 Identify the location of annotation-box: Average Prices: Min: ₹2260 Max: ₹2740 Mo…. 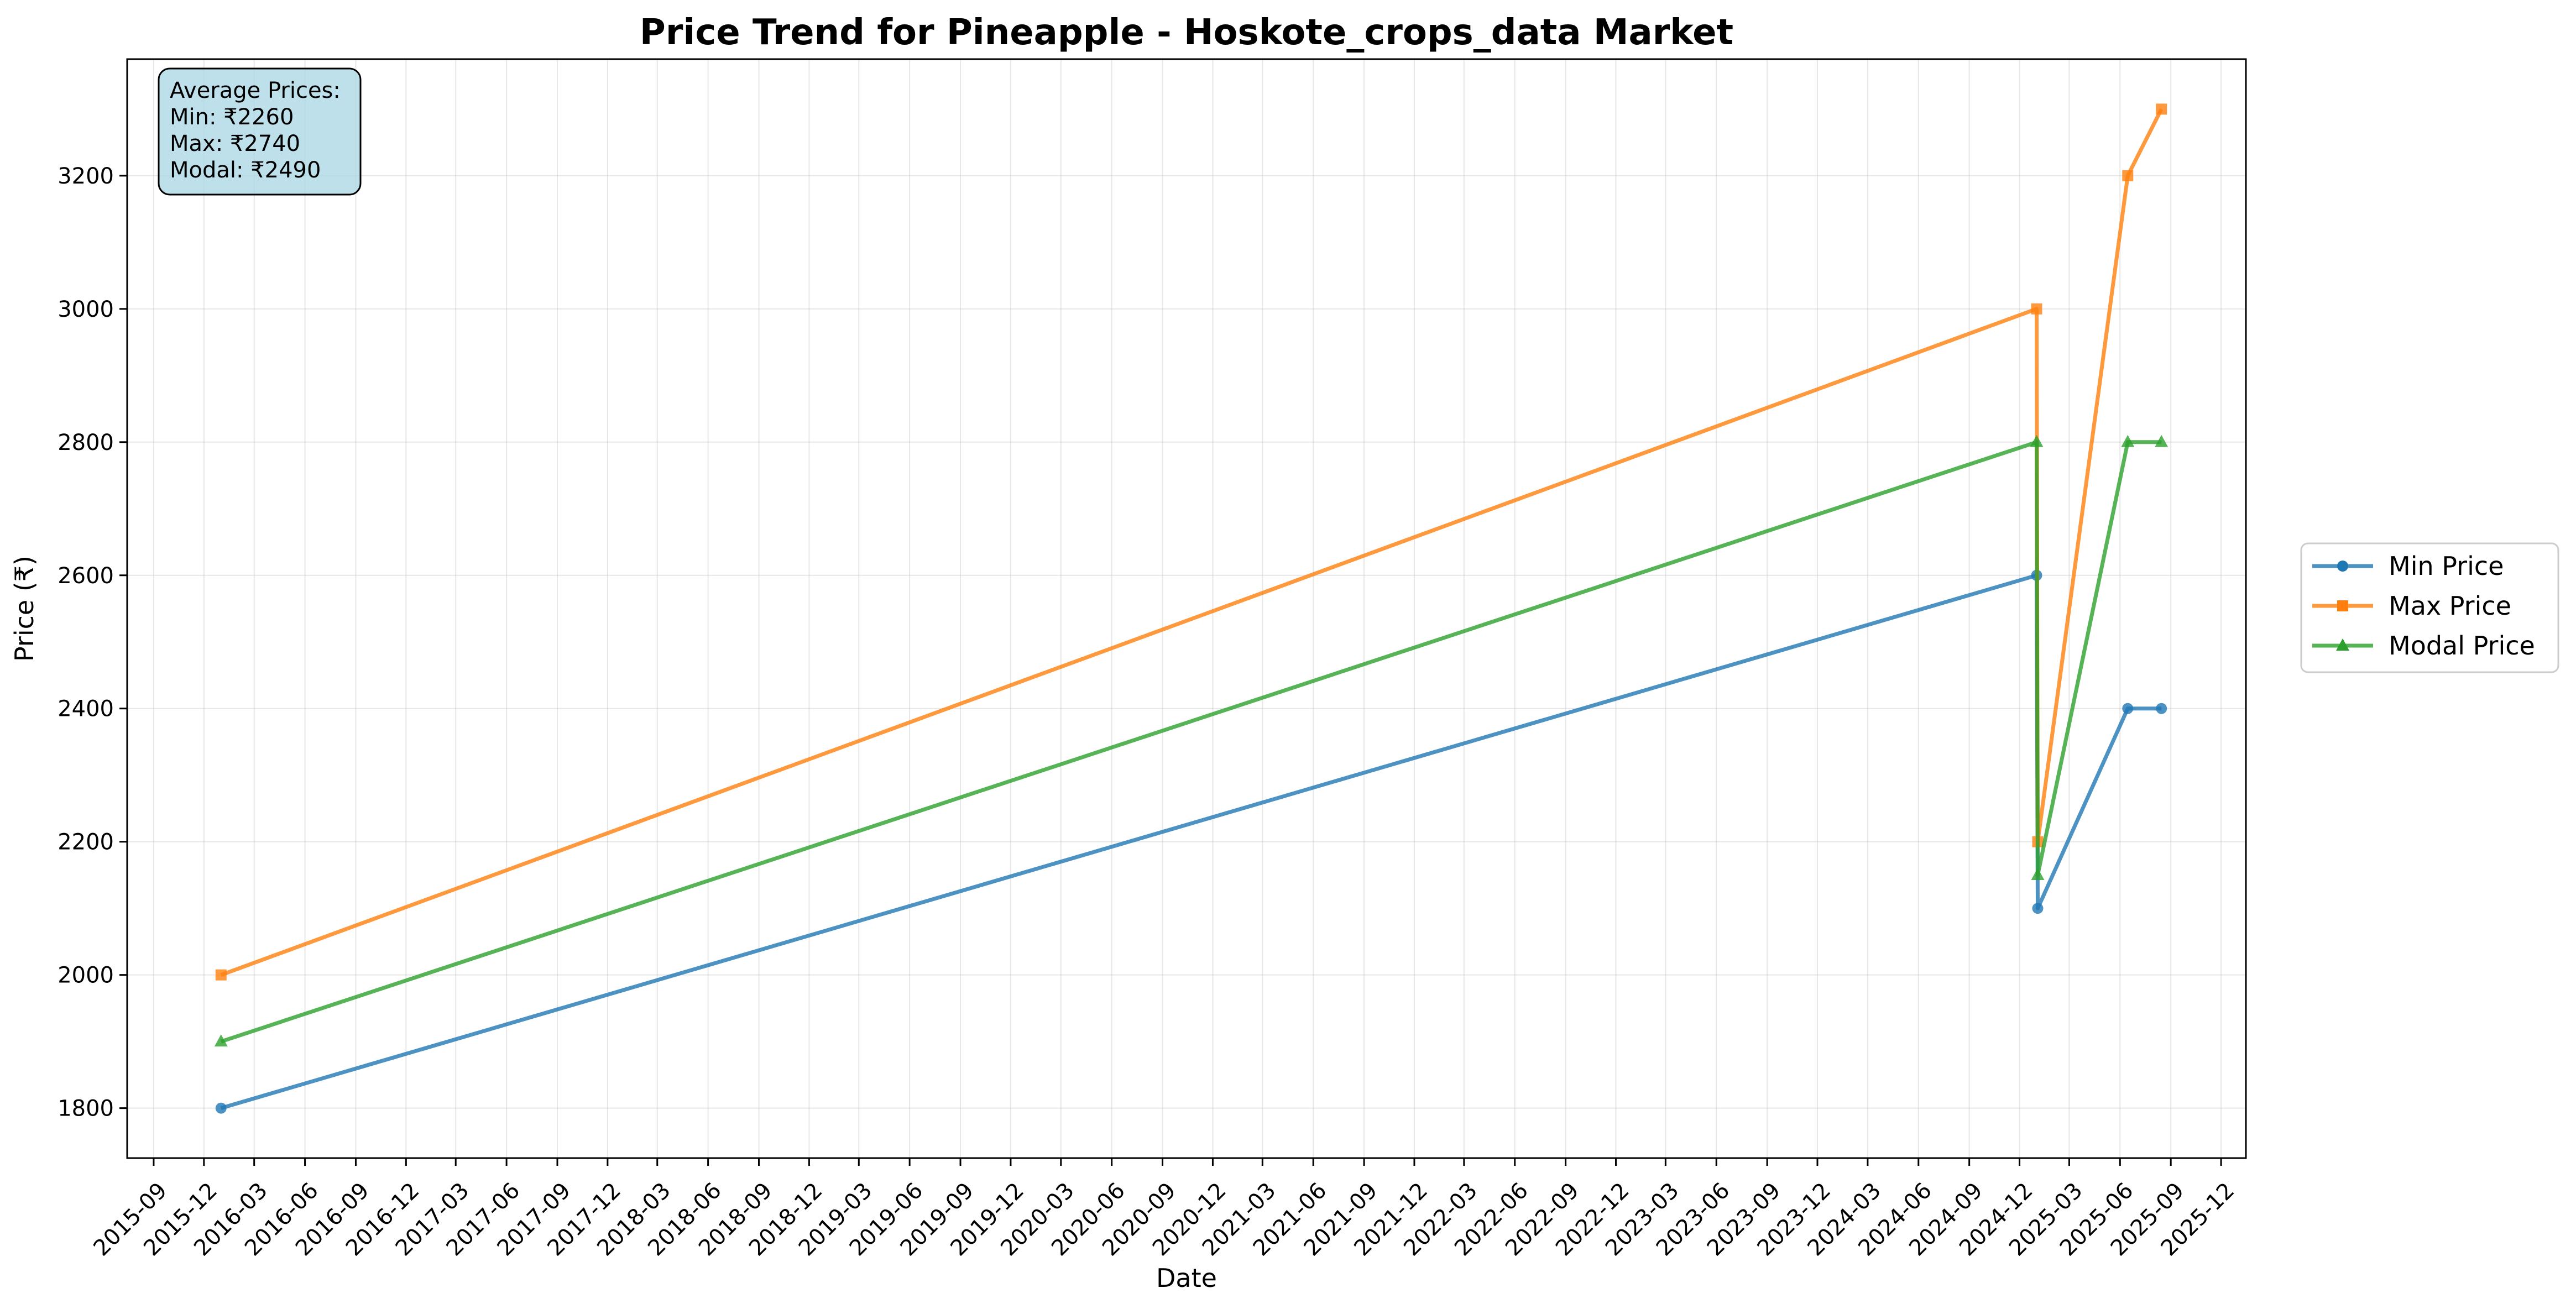
(260, 132).